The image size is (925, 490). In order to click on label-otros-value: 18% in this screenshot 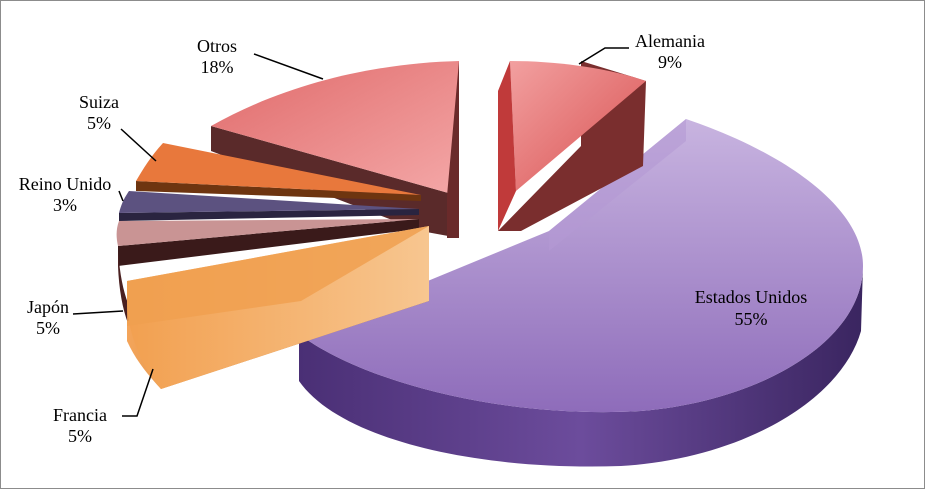, I will do `click(217, 67)`.